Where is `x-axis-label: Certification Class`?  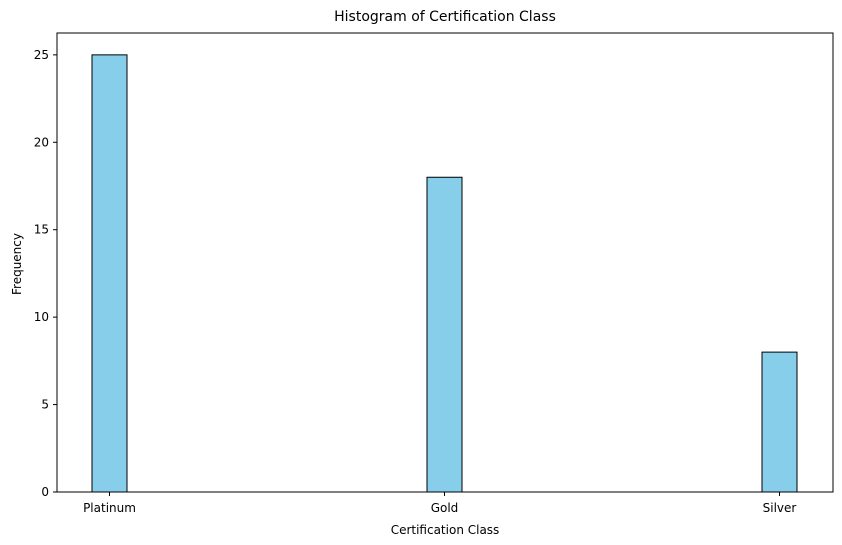
x-axis-label: Certification Class is located at coordinates (445, 530).